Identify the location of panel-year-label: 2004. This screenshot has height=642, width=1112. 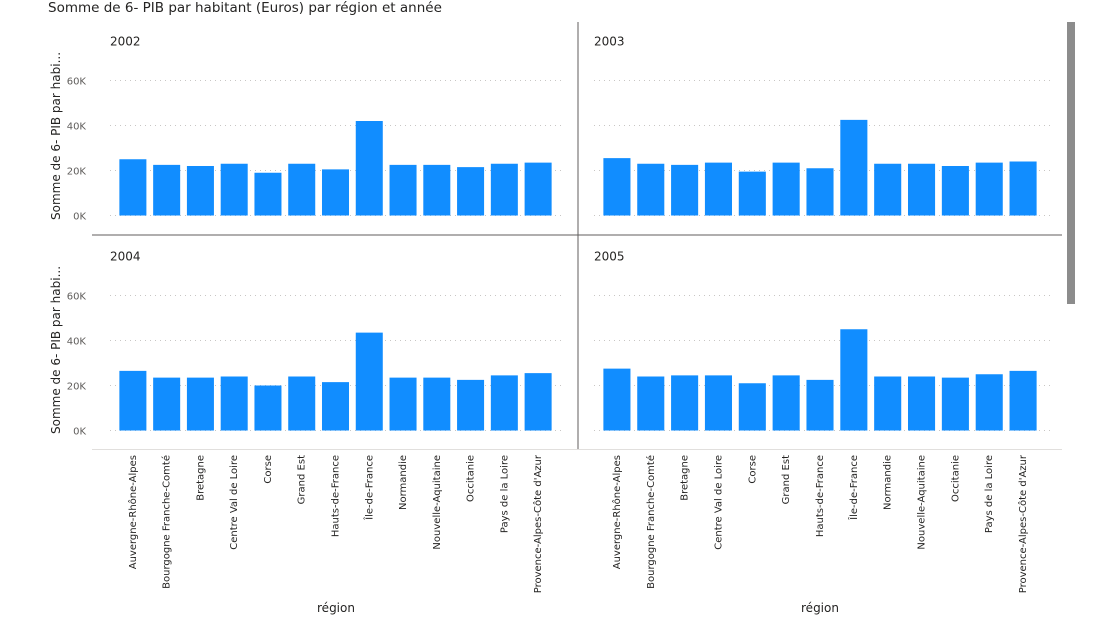
(125, 257).